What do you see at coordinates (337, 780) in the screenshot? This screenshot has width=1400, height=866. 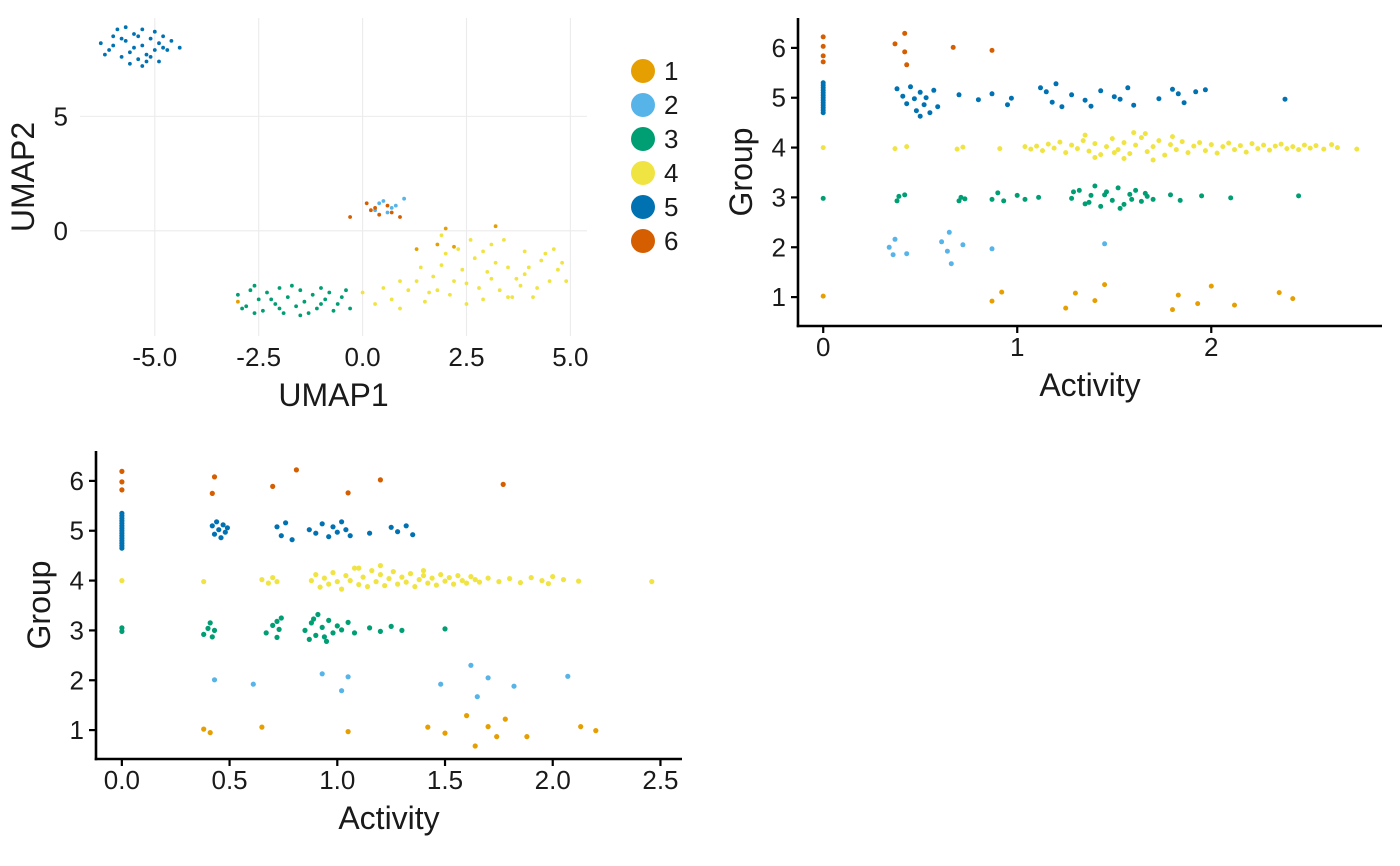 I see `x-tick-label: 1.0` at bounding box center [337, 780].